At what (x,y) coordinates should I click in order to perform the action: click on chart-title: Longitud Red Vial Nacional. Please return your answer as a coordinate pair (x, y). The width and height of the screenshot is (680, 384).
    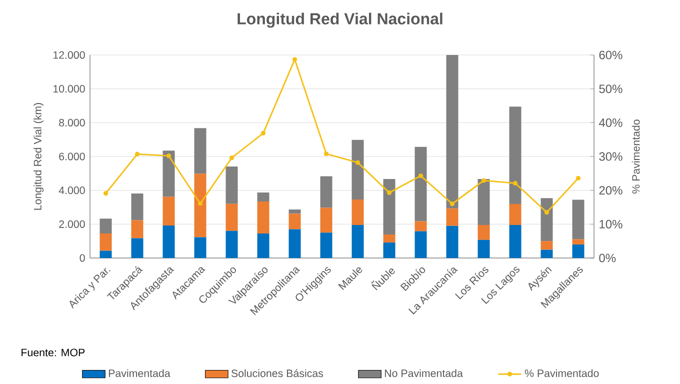
    Looking at the image, I should click on (340, 20).